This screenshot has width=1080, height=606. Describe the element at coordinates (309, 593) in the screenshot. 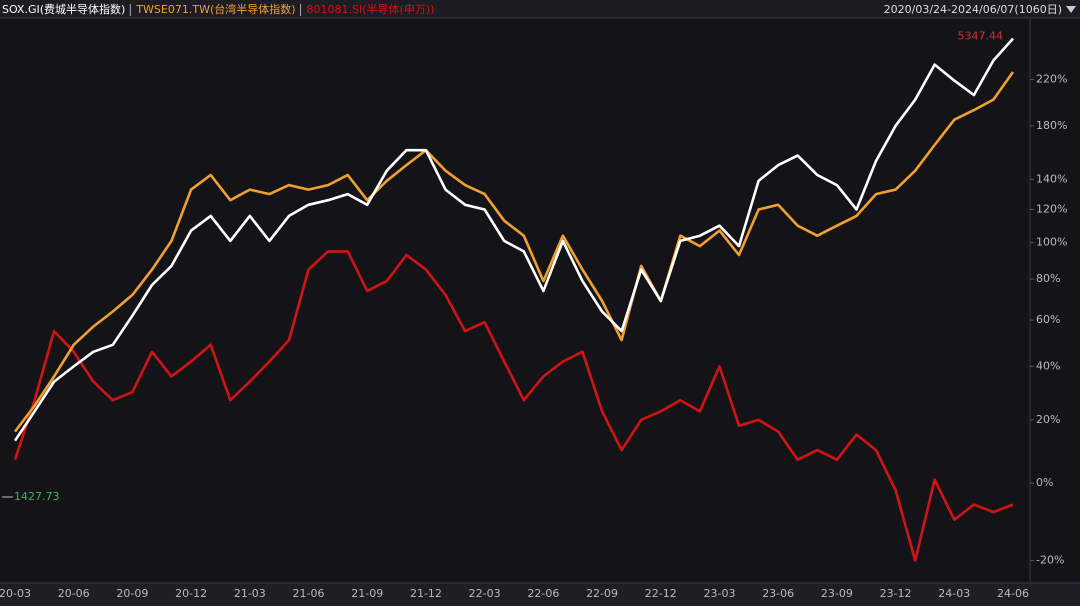

I see `x-tick-label: 21-06` at that location.